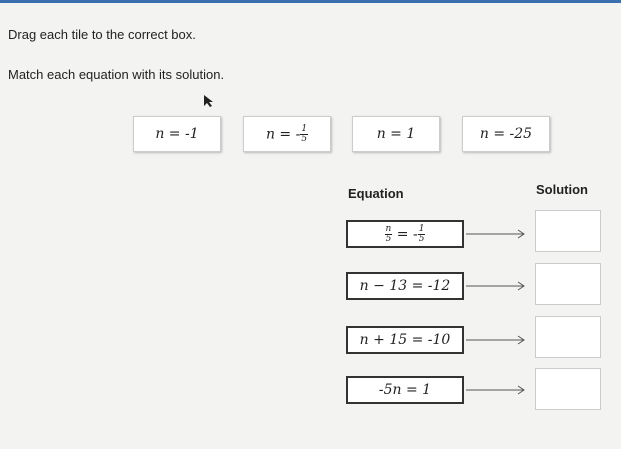  What do you see at coordinates (562, 189) in the screenshot?
I see `solution-header: Solution` at bounding box center [562, 189].